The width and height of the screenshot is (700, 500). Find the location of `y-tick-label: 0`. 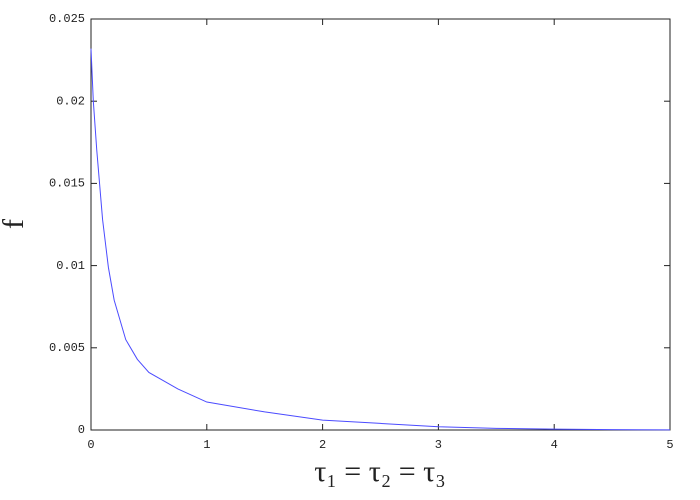

y-tick-label: 0 is located at coordinates (81, 430).